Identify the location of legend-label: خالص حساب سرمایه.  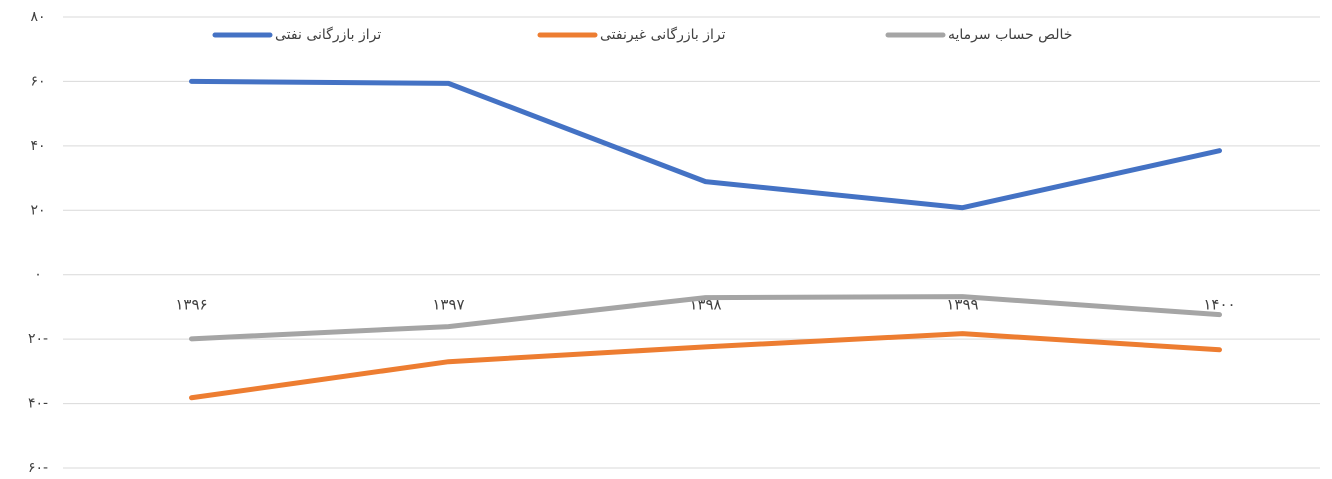
(1010, 35).